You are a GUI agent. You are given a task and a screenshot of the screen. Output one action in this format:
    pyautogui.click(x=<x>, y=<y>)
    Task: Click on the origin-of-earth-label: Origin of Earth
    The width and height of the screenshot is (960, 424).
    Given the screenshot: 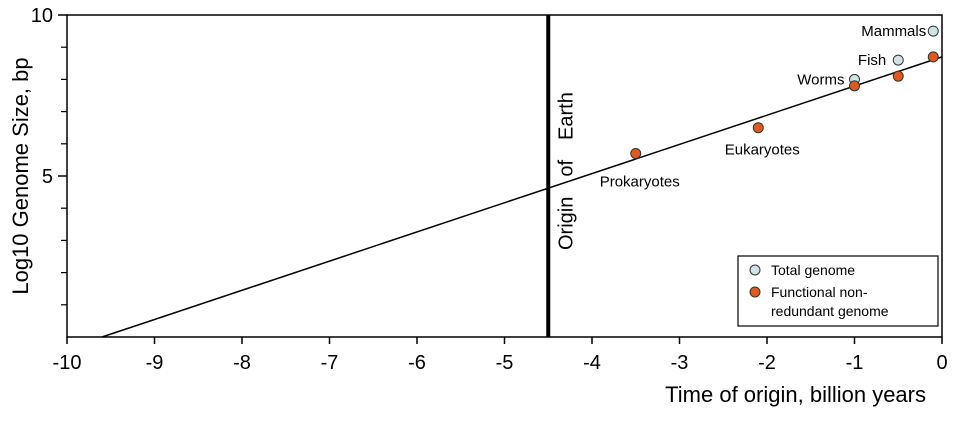 What is the action you would take?
    pyautogui.click(x=566, y=171)
    